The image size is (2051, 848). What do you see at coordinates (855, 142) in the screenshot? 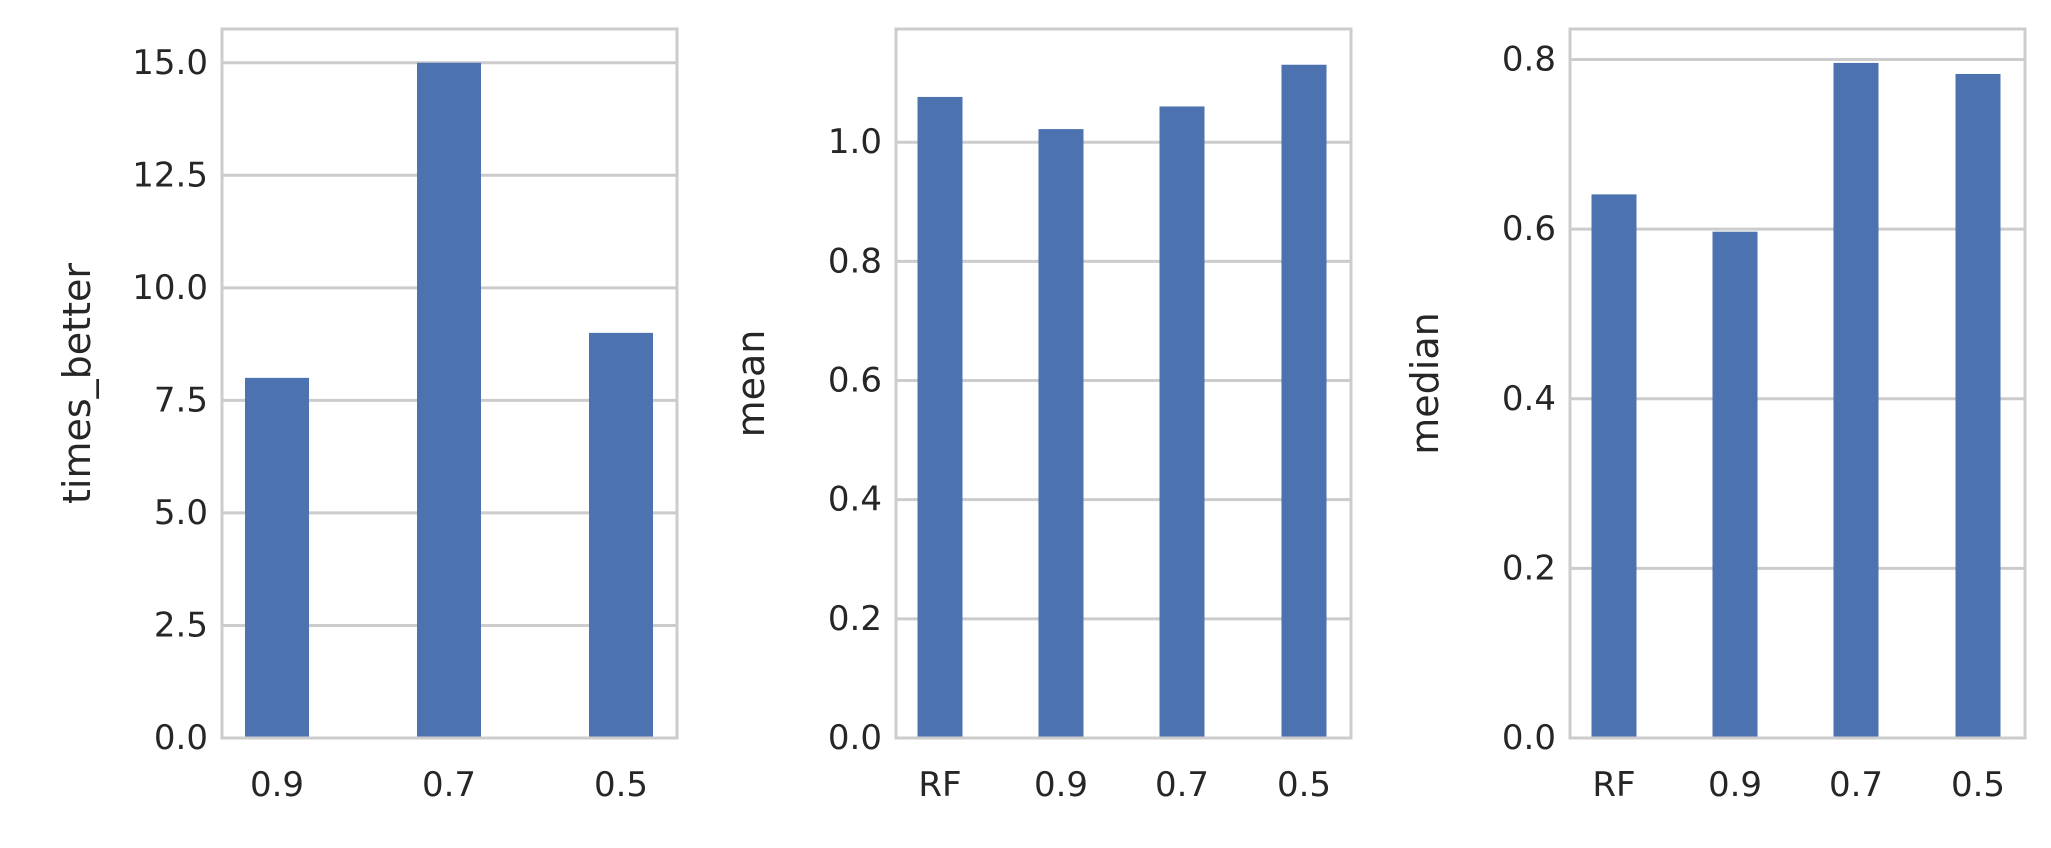
I see `y-tick-label: 1.0` at bounding box center [855, 142].